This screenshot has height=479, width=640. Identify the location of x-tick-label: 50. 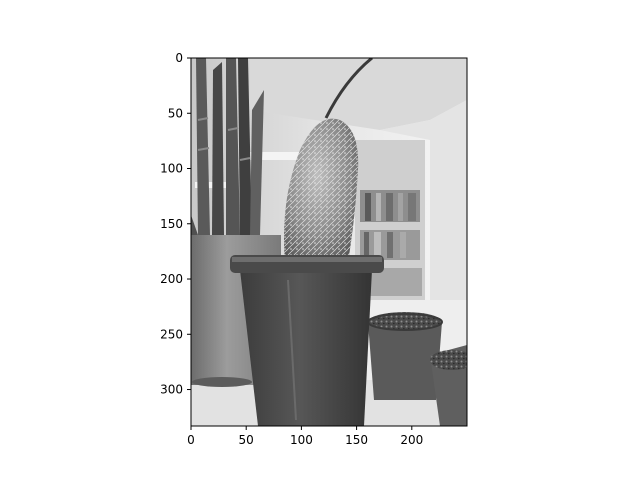
(246, 440).